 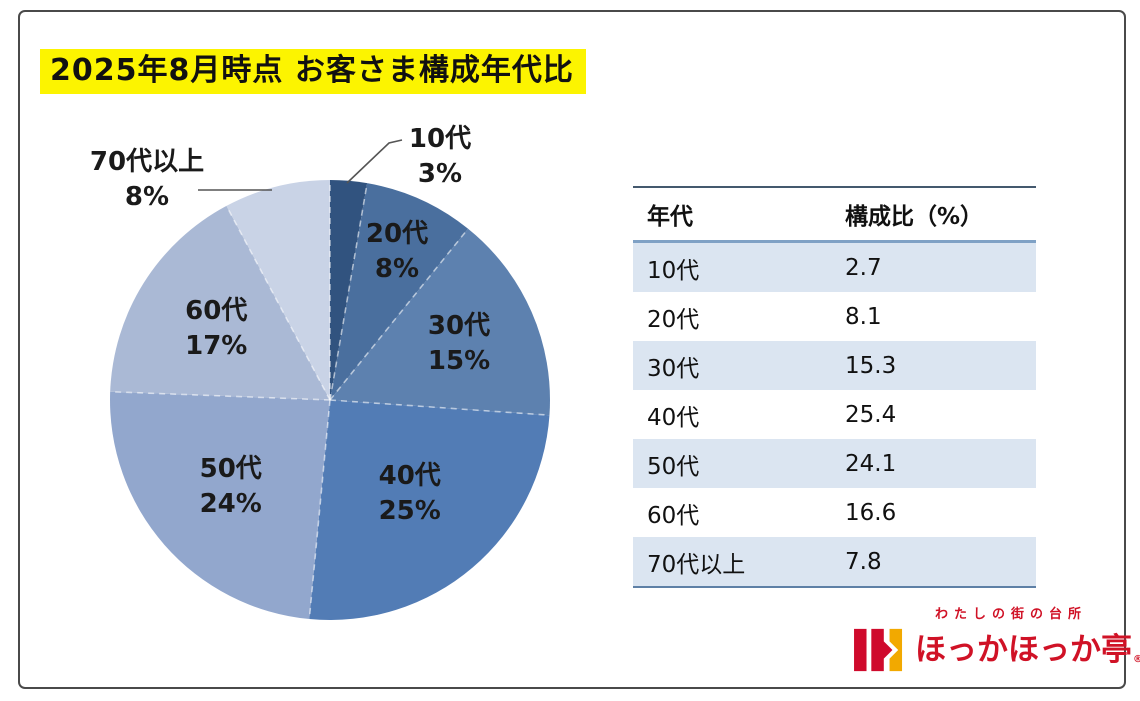 What do you see at coordinates (673, 417) in the screenshot?
I see `cell-age: 40代` at bounding box center [673, 417].